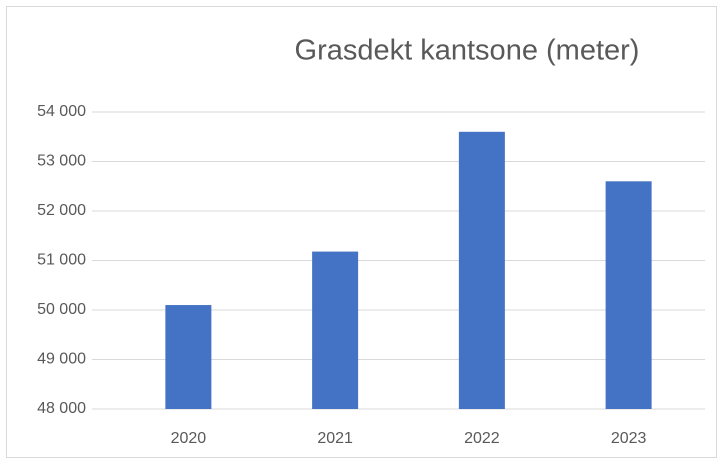 The height and width of the screenshot is (464, 723). What do you see at coordinates (467, 51) in the screenshot?
I see `chart-title: Grasdekt kantsone (meter)` at bounding box center [467, 51].